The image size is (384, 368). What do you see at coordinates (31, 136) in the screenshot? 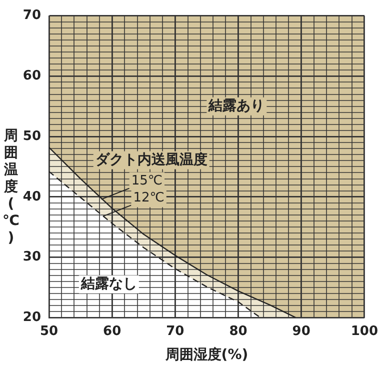
I see `y-tick-label: 50` at bounding box center [31, 136].